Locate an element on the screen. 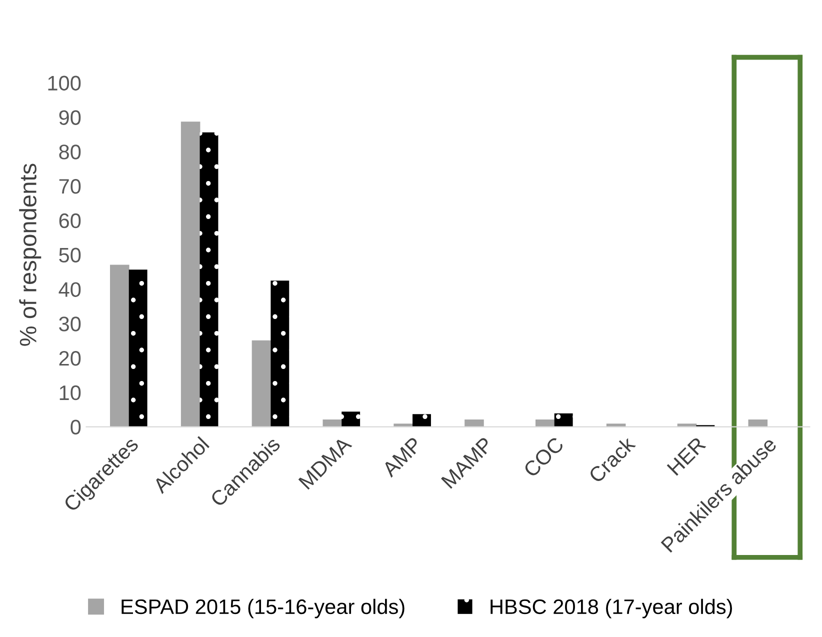  legend-label: HBSC 2018 (17-year olds) is located at coordinates (611, 608).